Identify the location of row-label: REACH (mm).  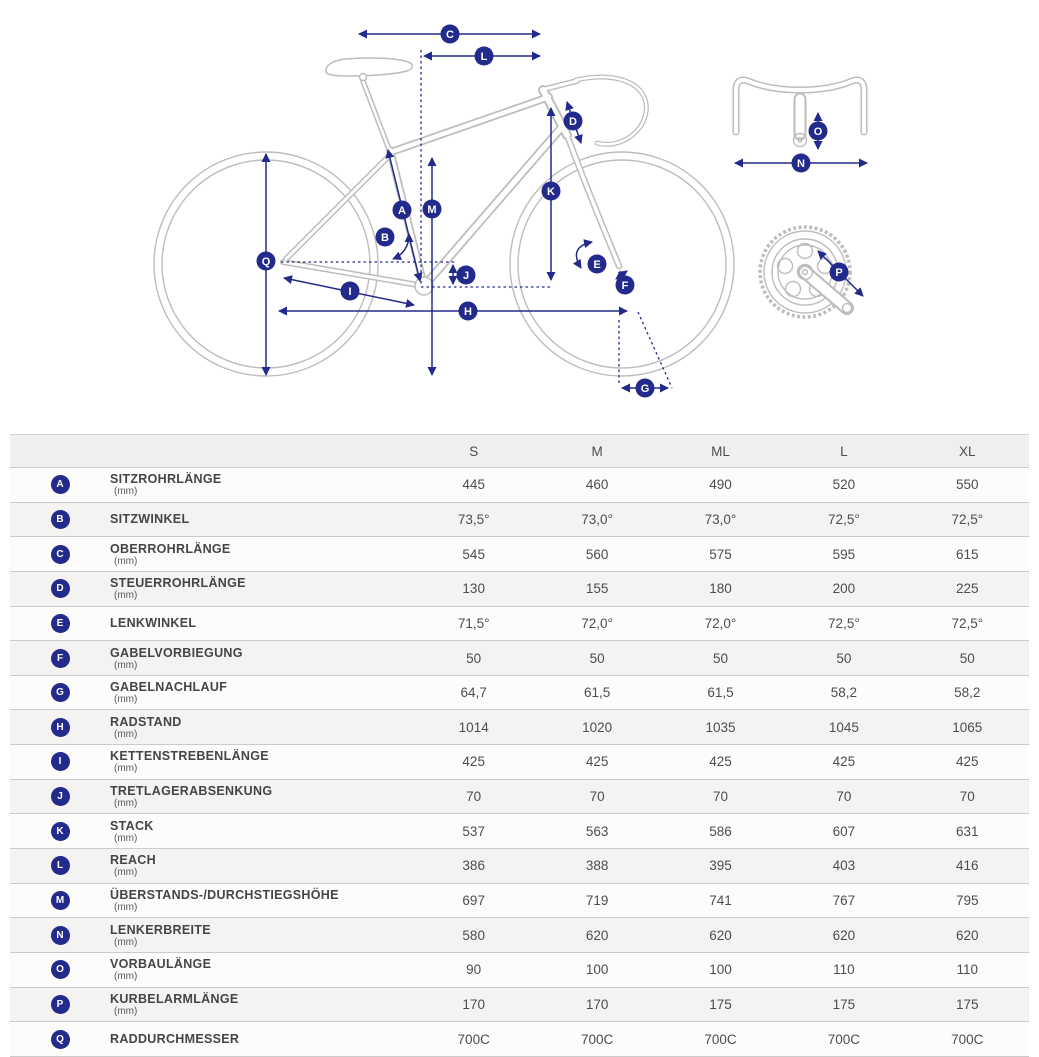
(261, 865).